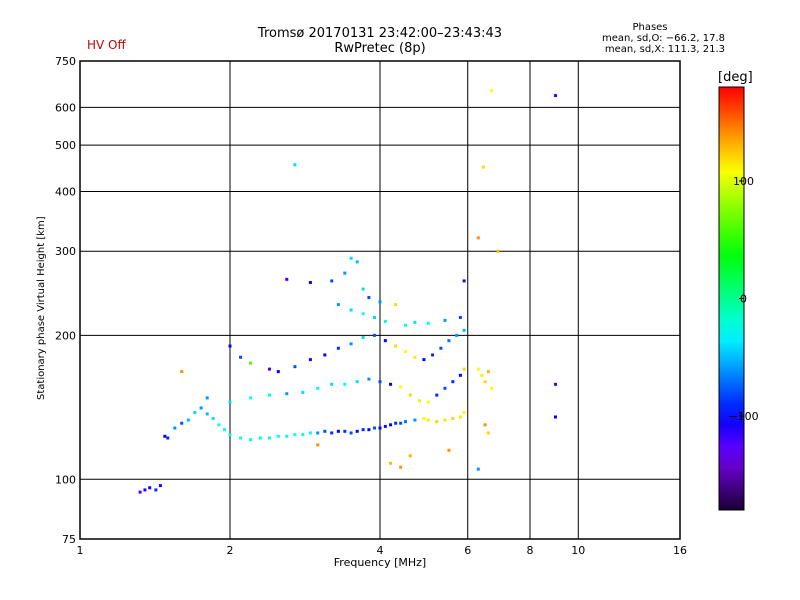 The width and height of the screenshot is (800, 600). I want to click on stats-heading: Phases, so click(650, 27).